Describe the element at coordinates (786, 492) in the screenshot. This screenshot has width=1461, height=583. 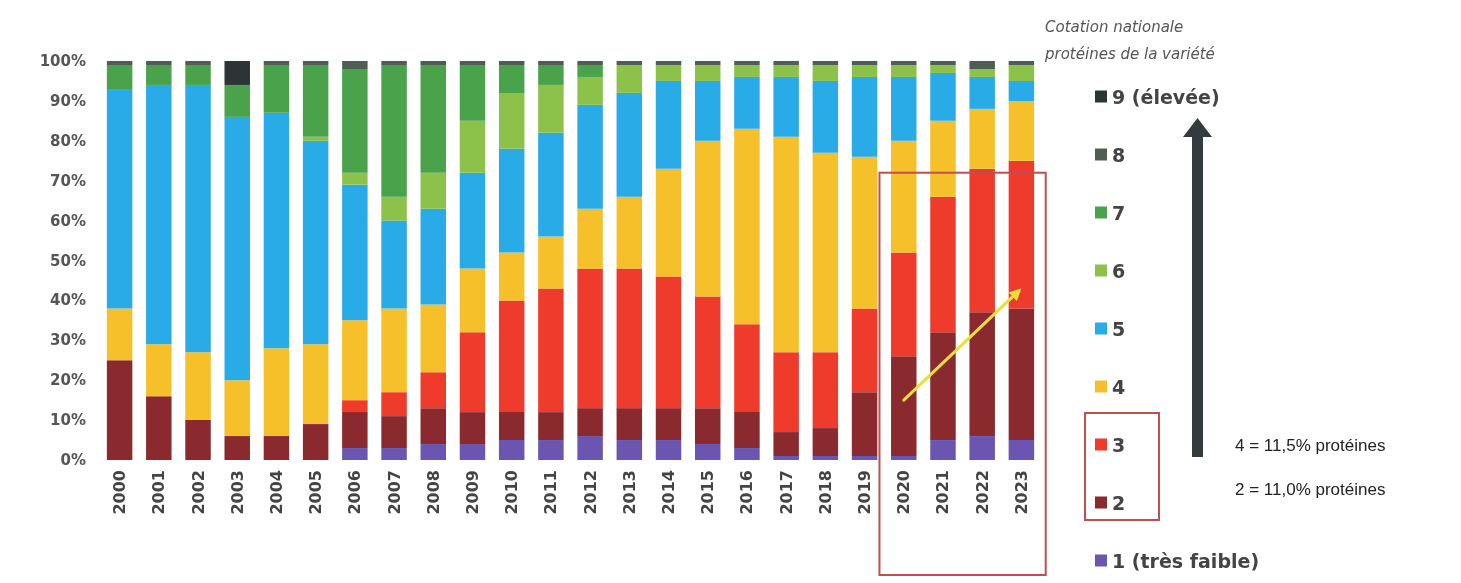
I see `x-tick-label: 2017` at that location.